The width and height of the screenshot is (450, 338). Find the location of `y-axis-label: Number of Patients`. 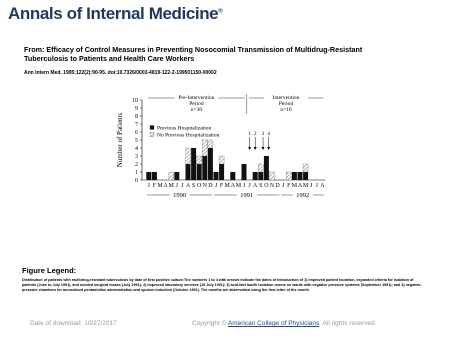

y-axis-label: Number of Patients is located at coordinates (120, 140).